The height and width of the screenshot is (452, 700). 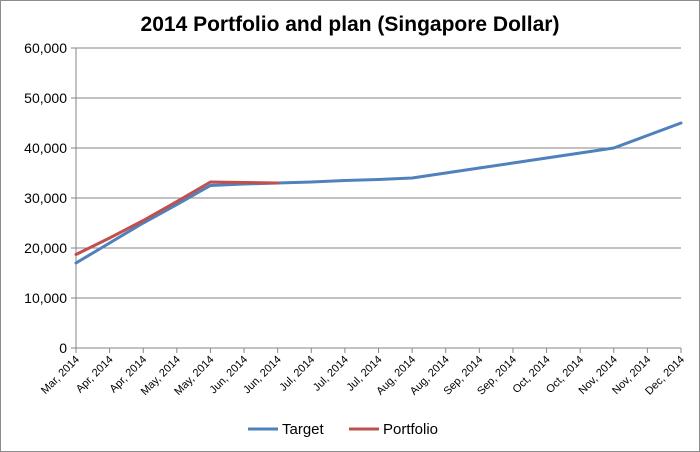 What do you see at coordinates (45, 248) in the screenshot?
I see `y-tick-label: 20,000` at bounding box center [45, 248].